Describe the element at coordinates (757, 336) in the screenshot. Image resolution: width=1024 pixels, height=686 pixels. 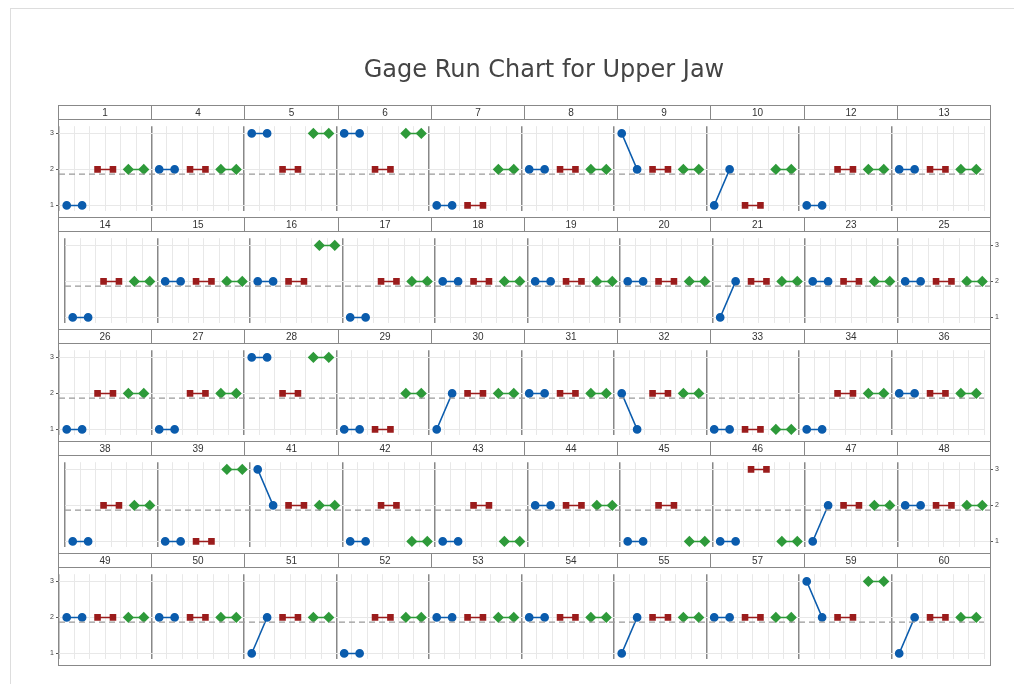
I see `text: 33` at that location.